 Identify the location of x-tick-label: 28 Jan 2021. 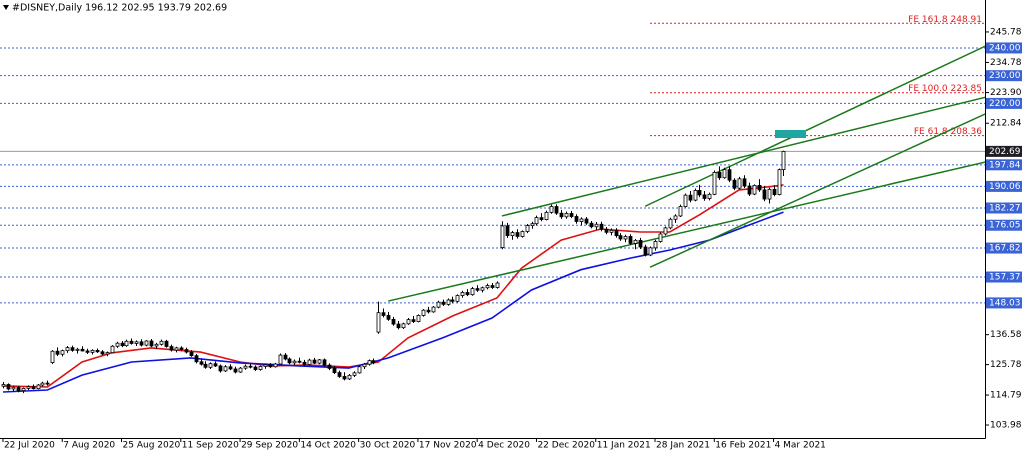
(683, 446).